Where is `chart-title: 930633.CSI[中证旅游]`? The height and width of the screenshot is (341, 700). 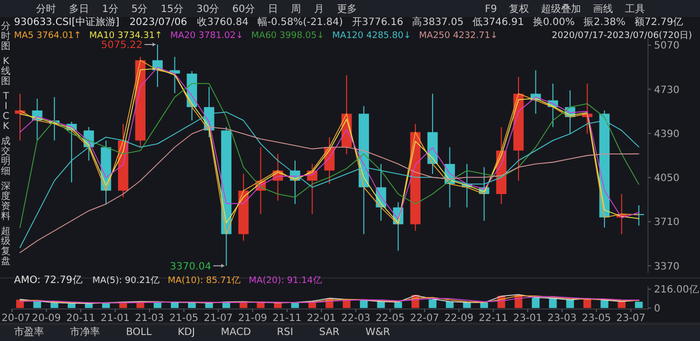 chart-title: 930633.CSI[中证旅游] is located at coordinates (67, 22).